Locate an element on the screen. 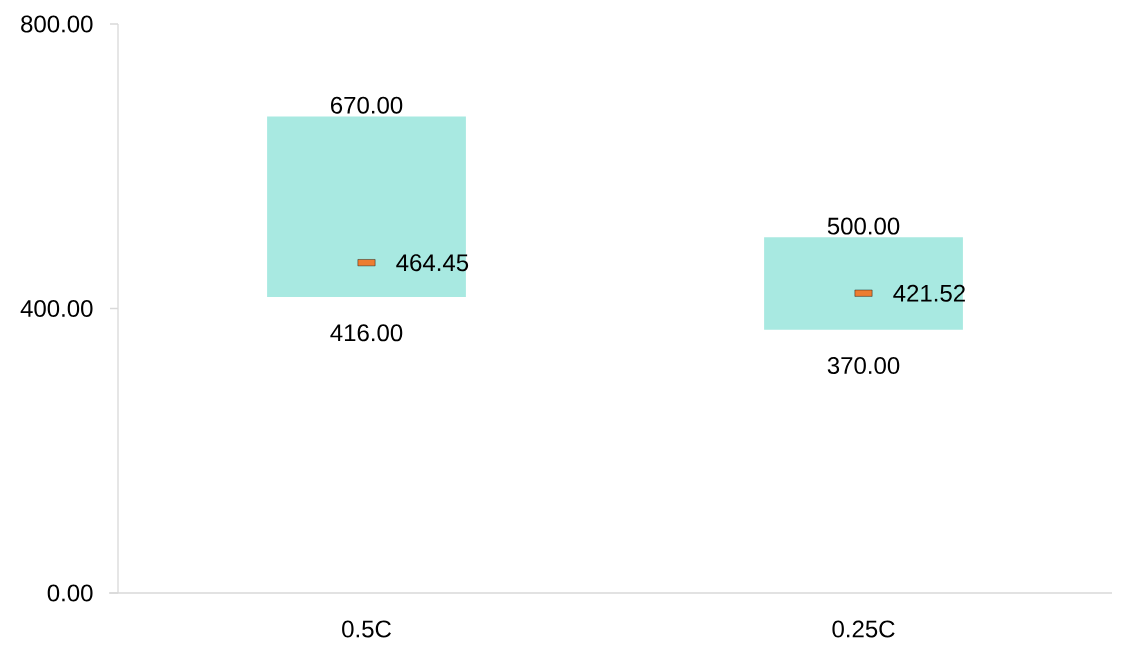  y-tick-label: 800.00 is located at coordinates (57, 24).